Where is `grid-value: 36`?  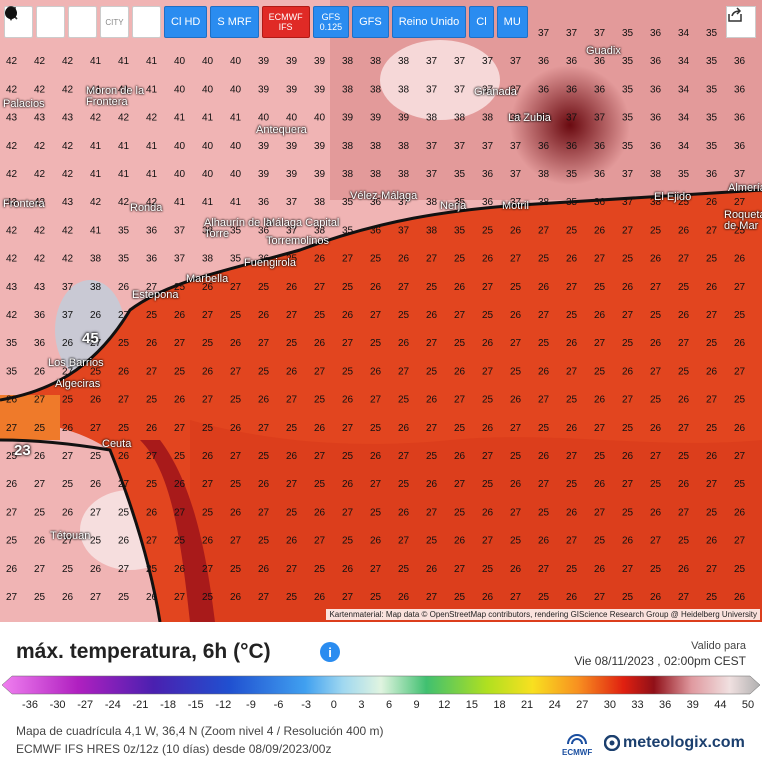
grid-value: 36 is located at coordinates (600, 61).